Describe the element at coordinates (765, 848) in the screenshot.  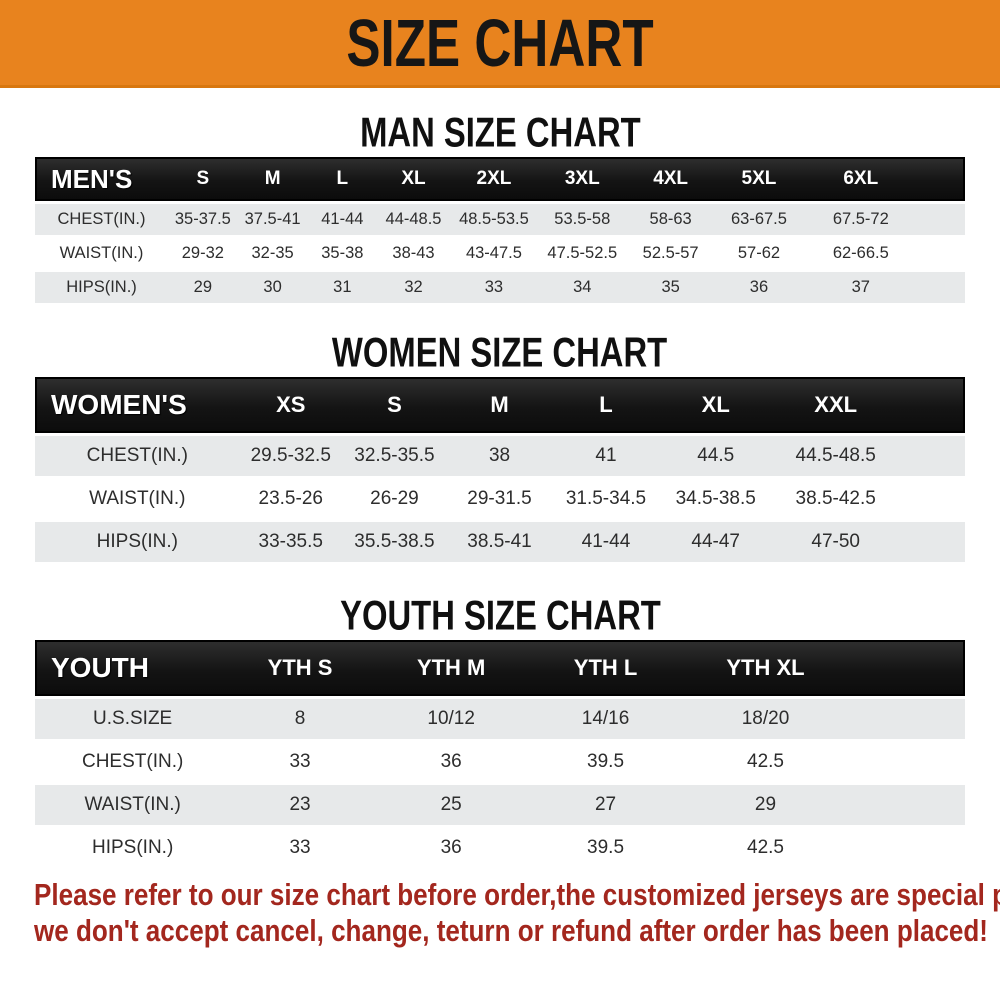
I see `measurement-value: 42.5` at that location.